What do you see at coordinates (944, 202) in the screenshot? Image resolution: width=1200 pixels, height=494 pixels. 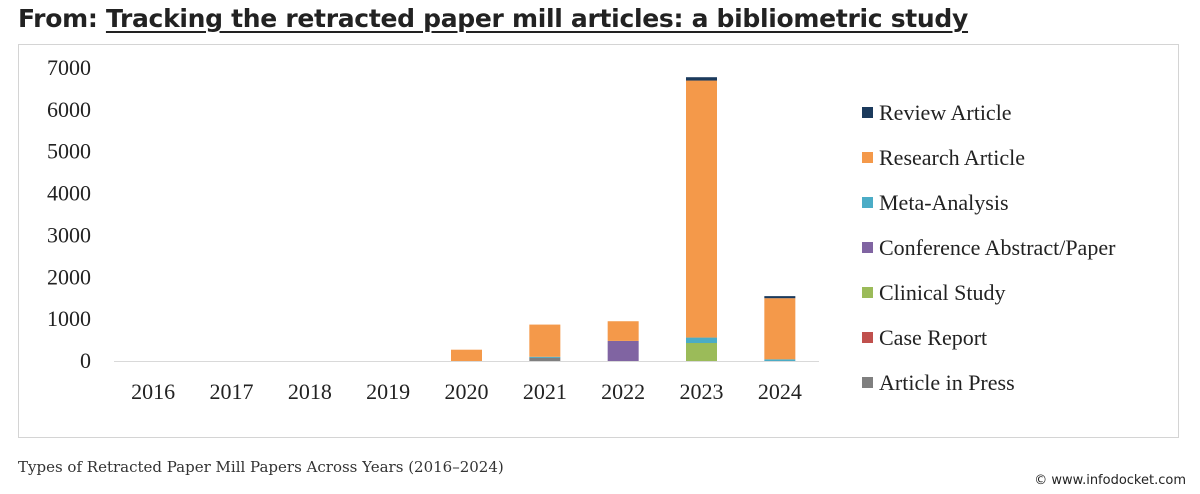 I see `legend-label: Meta-Analysis` at bounding box center [944, 202].